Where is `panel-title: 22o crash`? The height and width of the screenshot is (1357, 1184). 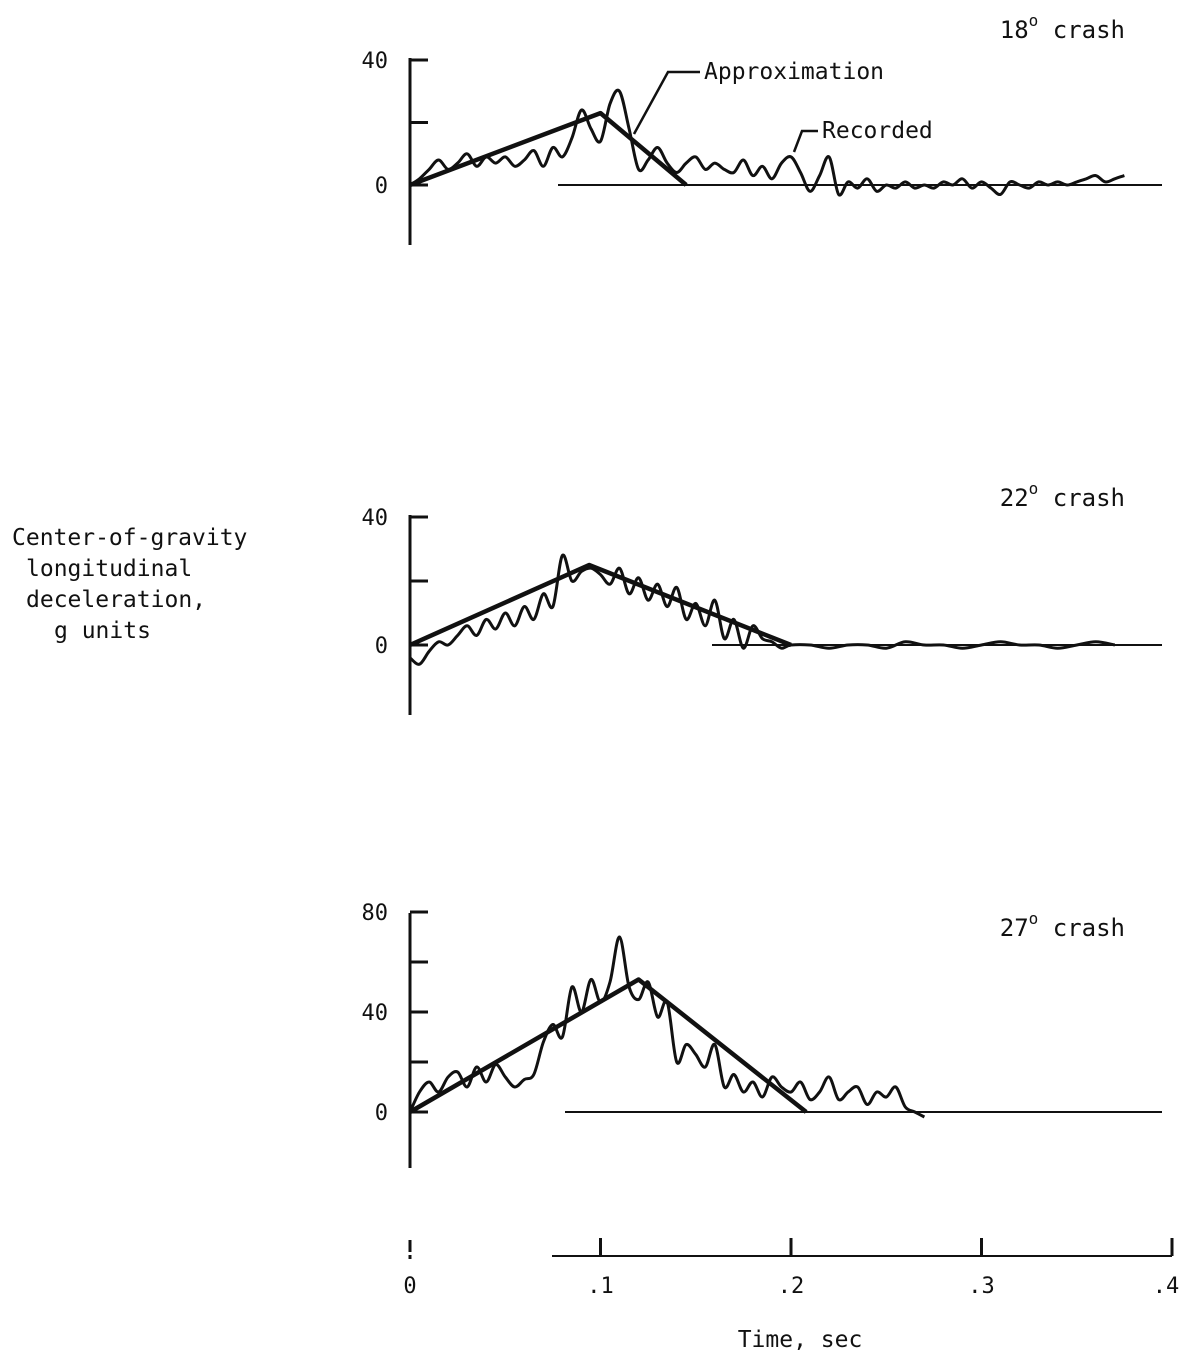
panel-title: 22o crash is located at coordinates (1062, 495).